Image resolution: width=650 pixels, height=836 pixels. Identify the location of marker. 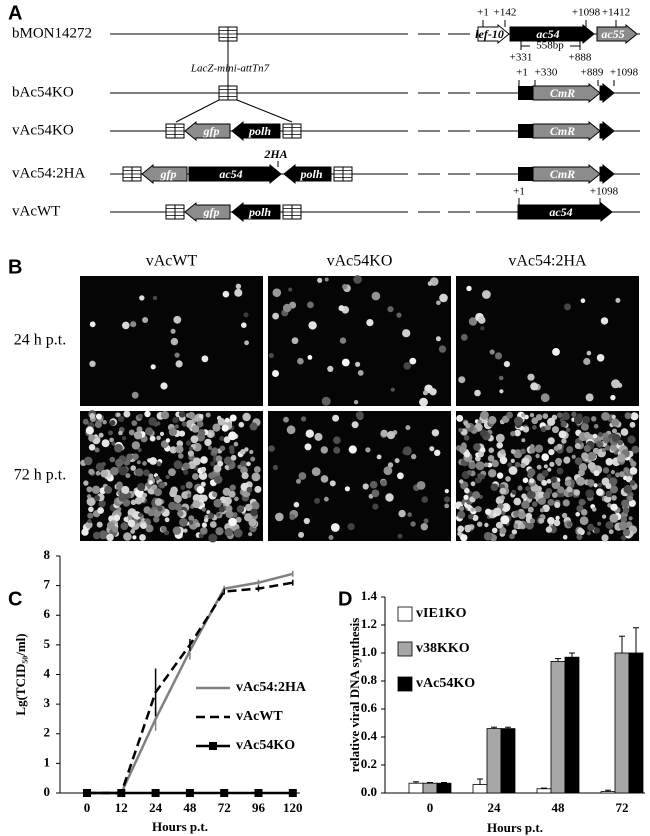
(189, 793).